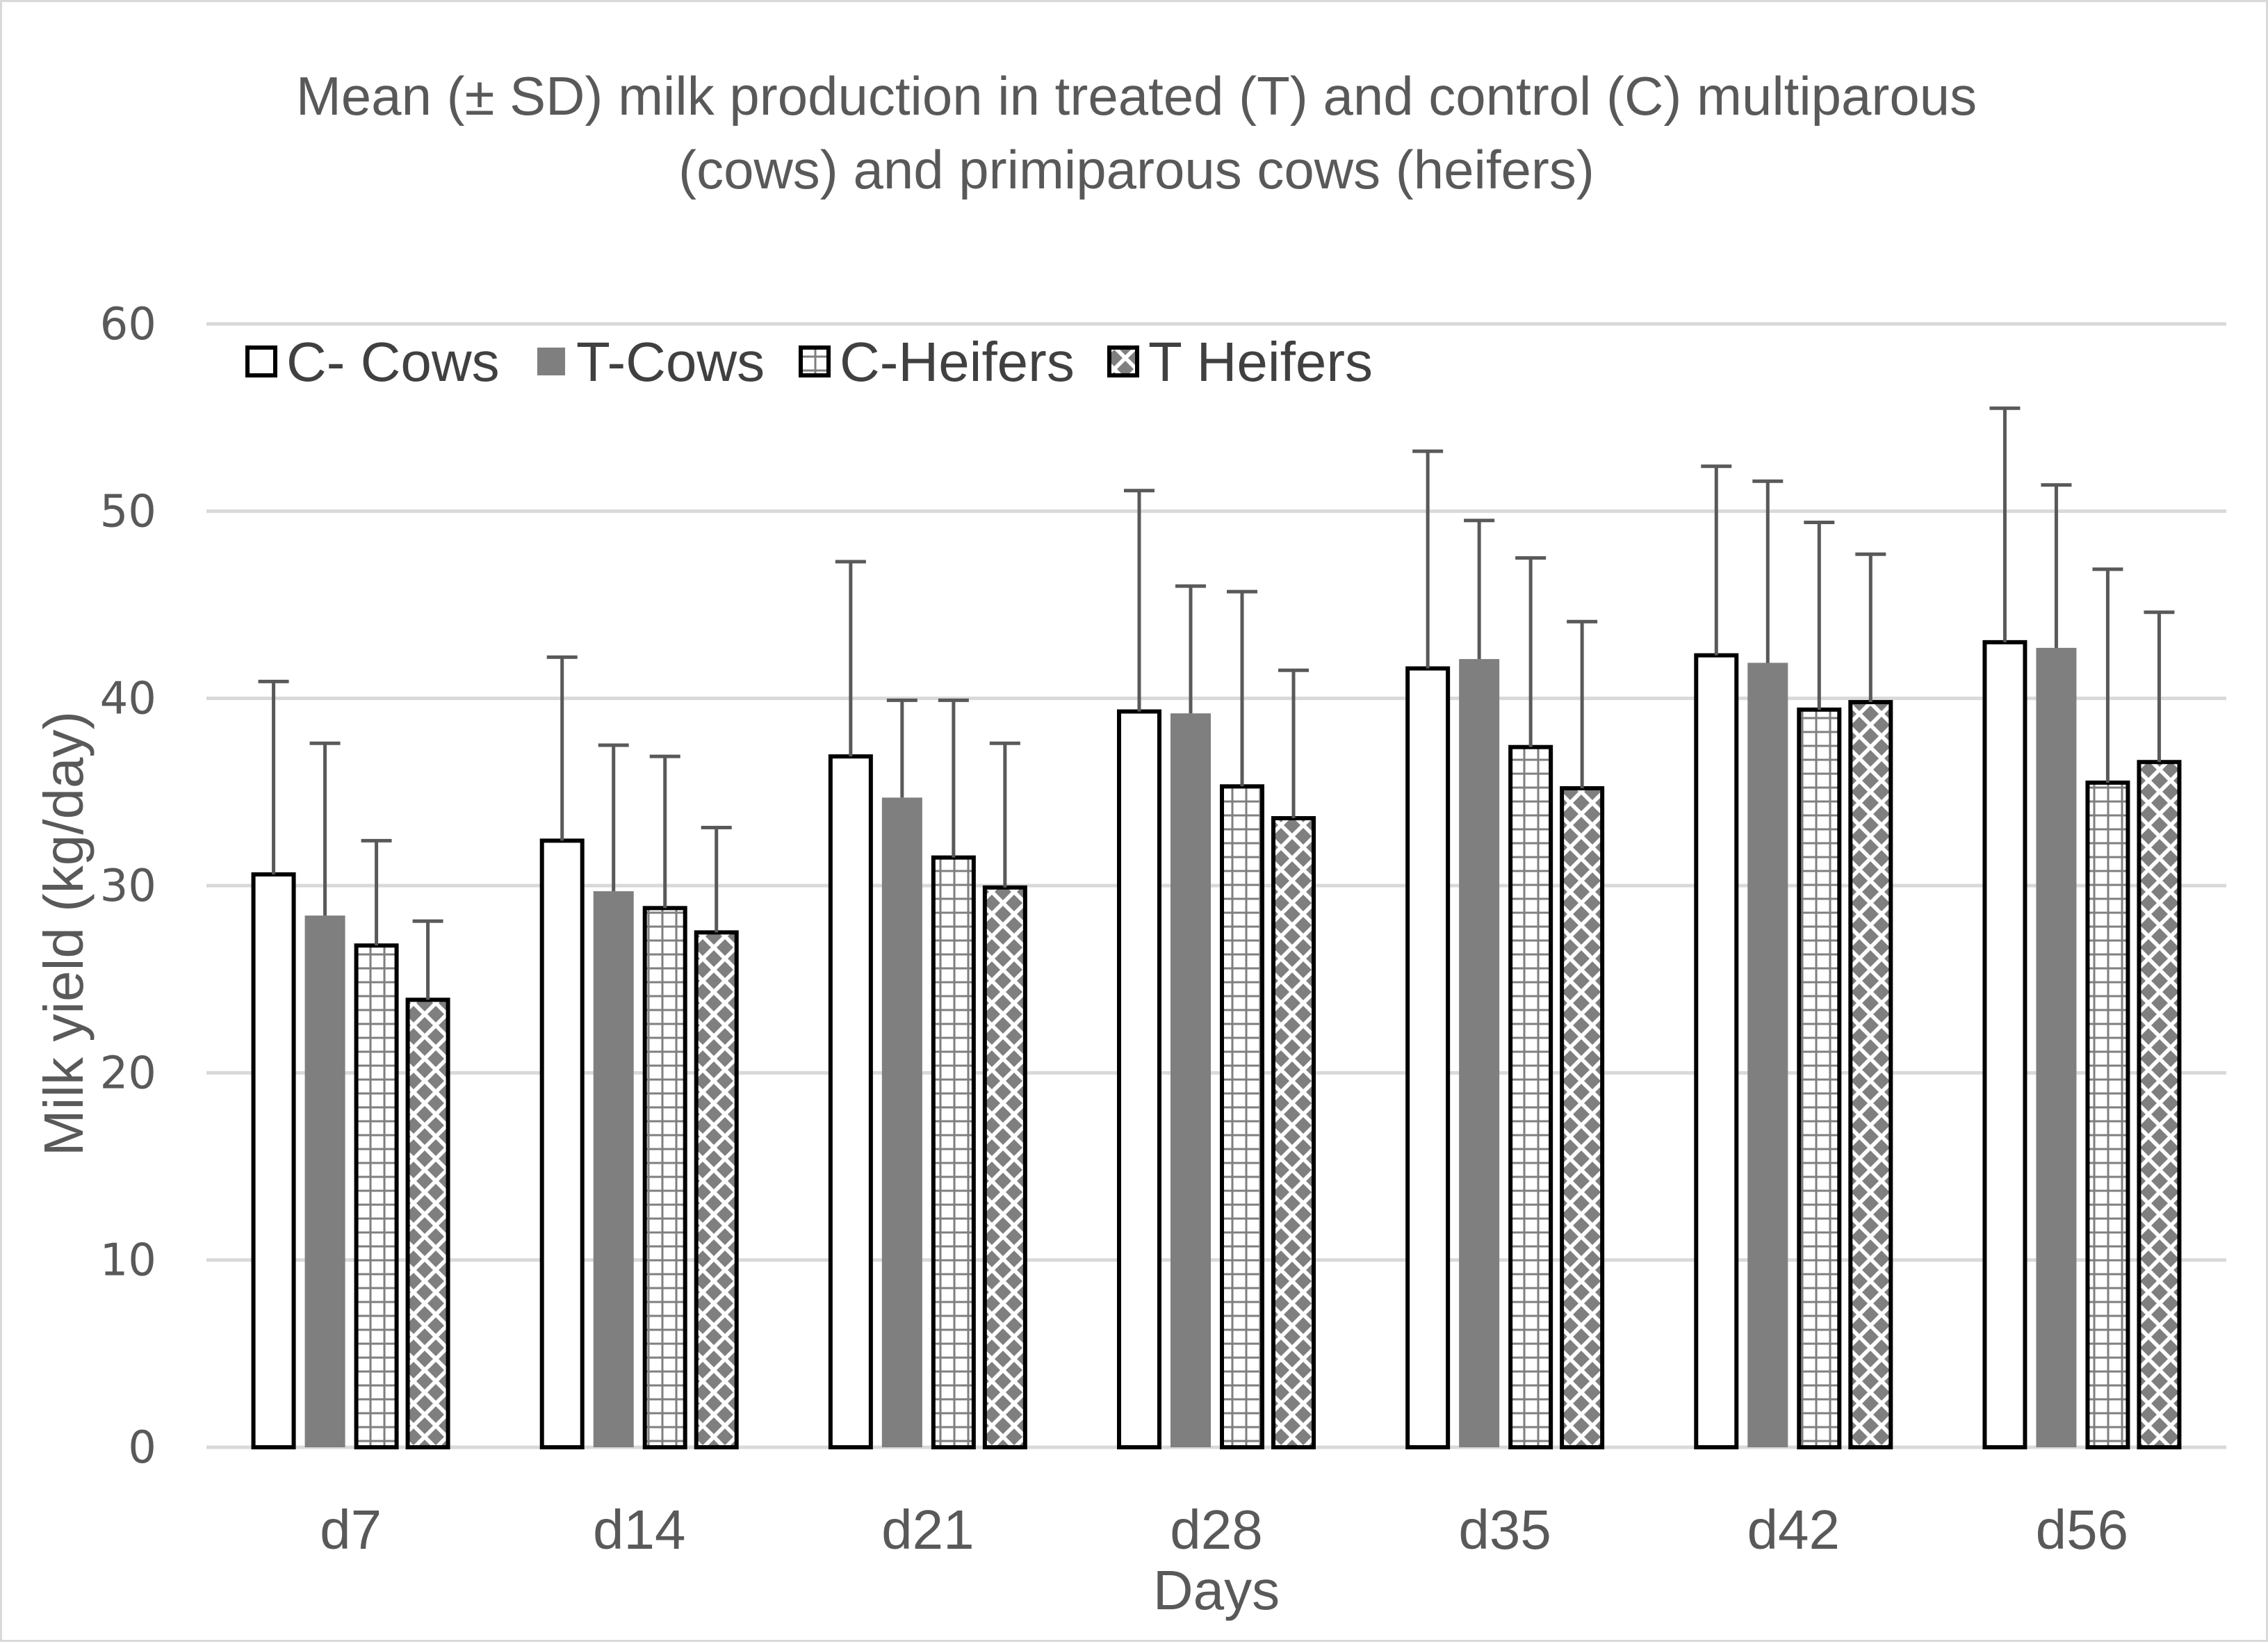  I want to click on legend: C- Cows T-Cows C-Heifers T Heifers, so click(809, 362).